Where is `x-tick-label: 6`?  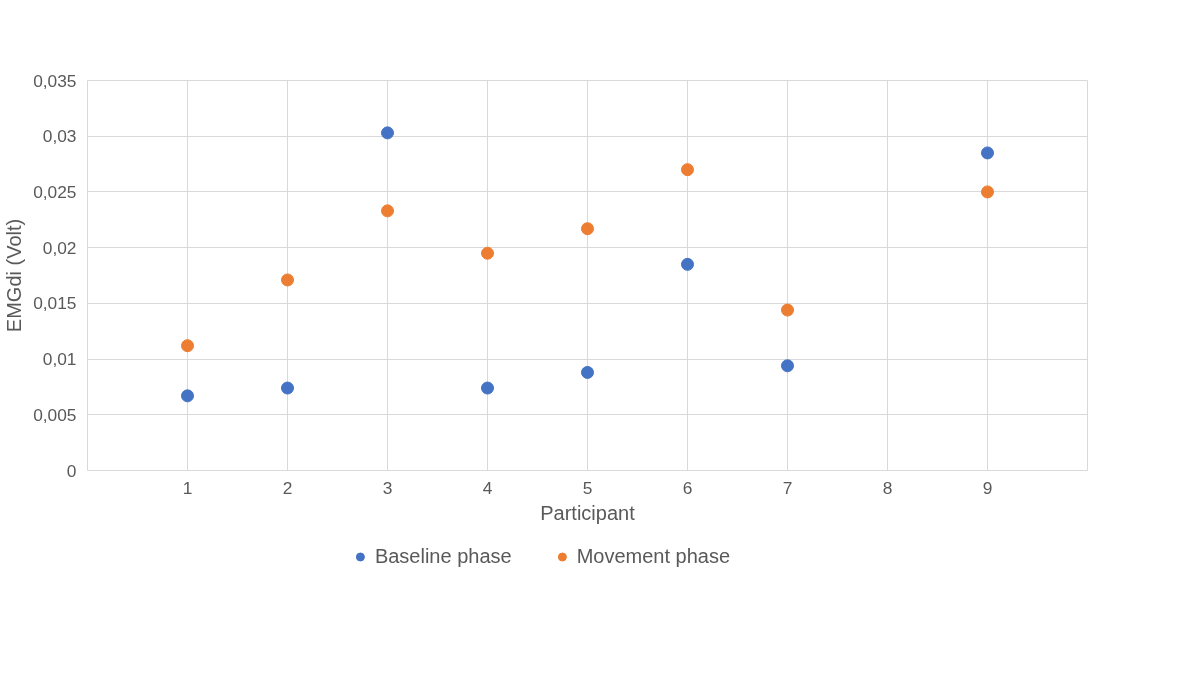 x-tick-label: 6 is located at coordinates (687, 487).